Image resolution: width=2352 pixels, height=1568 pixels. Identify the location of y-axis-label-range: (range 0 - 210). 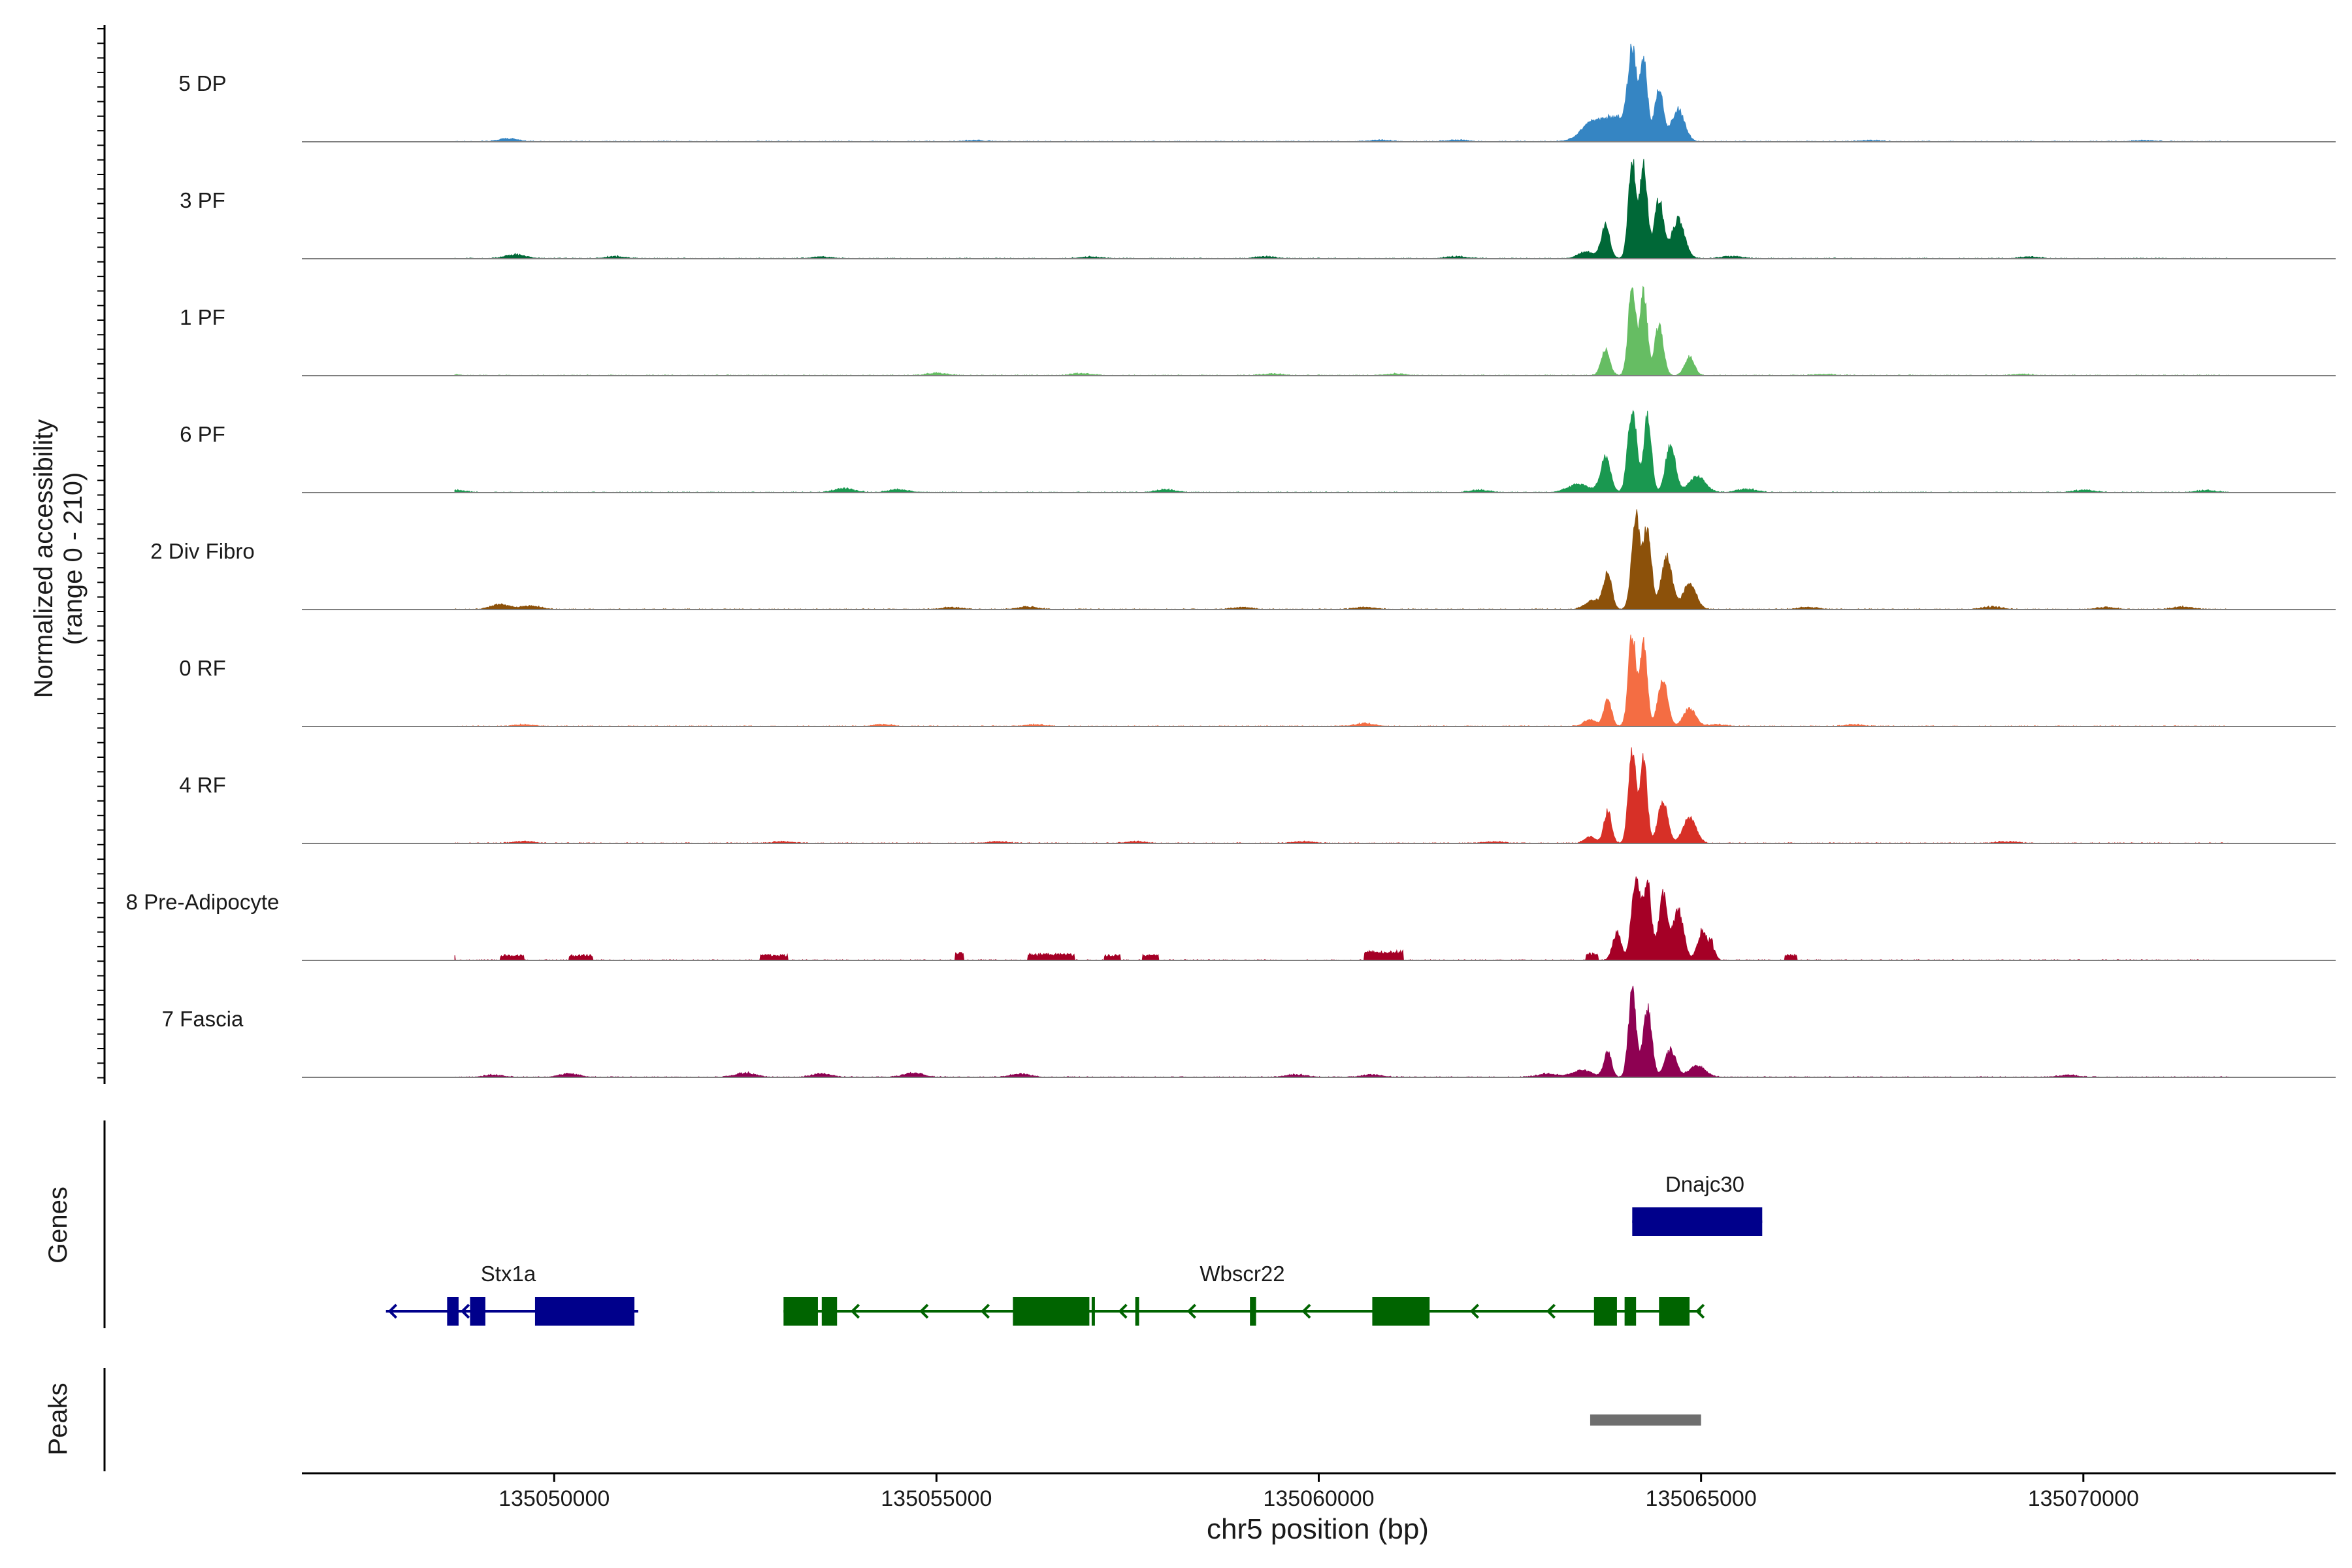
(73, 558).